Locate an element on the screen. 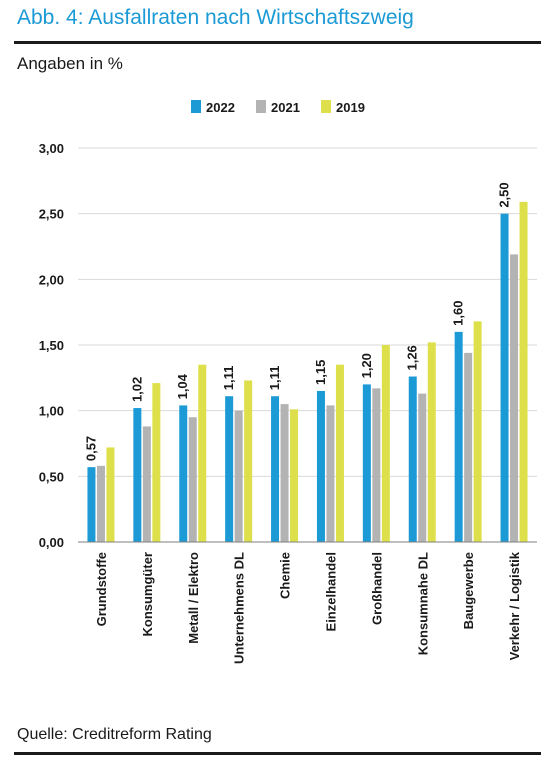 Image resolution: width=558 pixels, height=774 pixels. legend-label-2021: 2021 is located at coordinates (285, 107).